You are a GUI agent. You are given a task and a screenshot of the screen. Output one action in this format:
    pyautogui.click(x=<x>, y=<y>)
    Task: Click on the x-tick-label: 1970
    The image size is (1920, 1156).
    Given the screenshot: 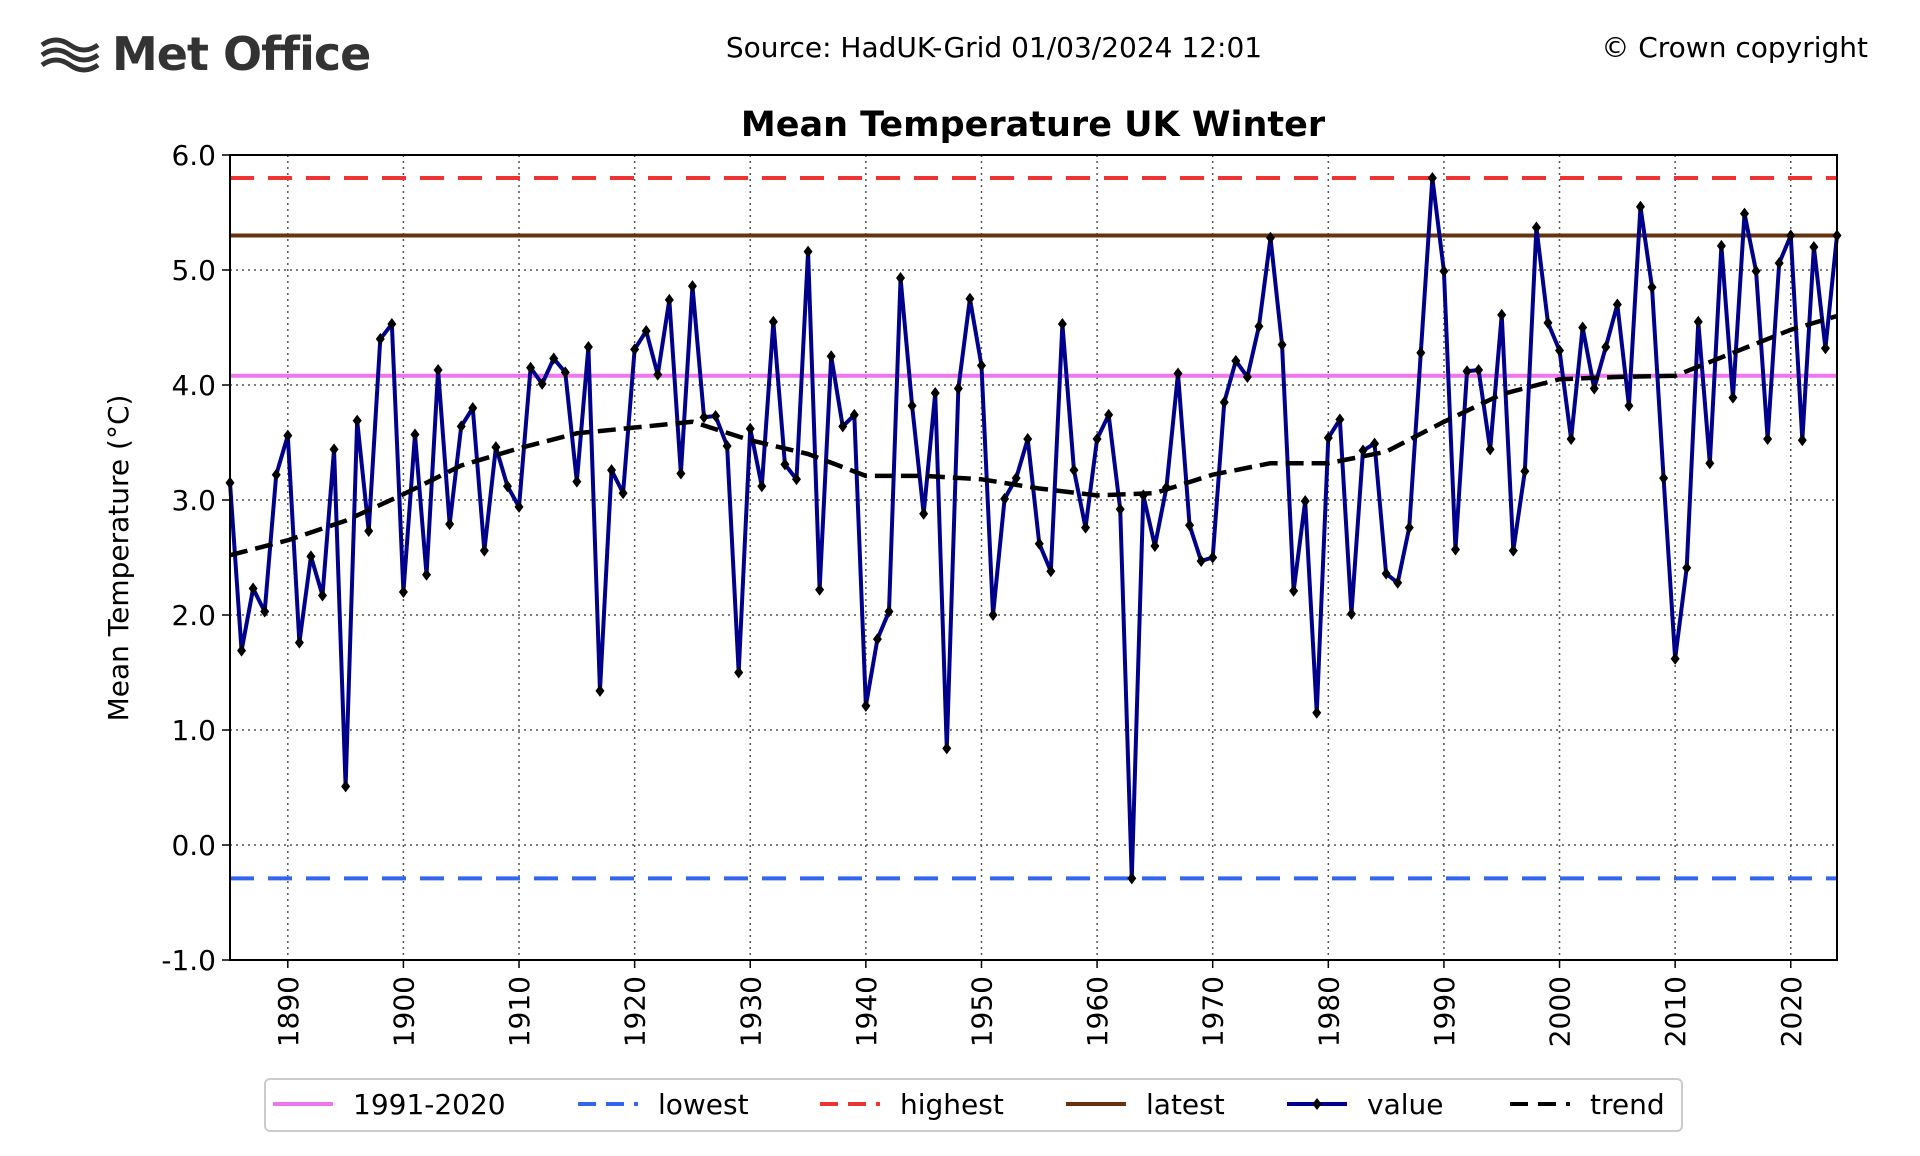 What is the action you would take?
    pyautogui.click(x=1213, y=1011)
    